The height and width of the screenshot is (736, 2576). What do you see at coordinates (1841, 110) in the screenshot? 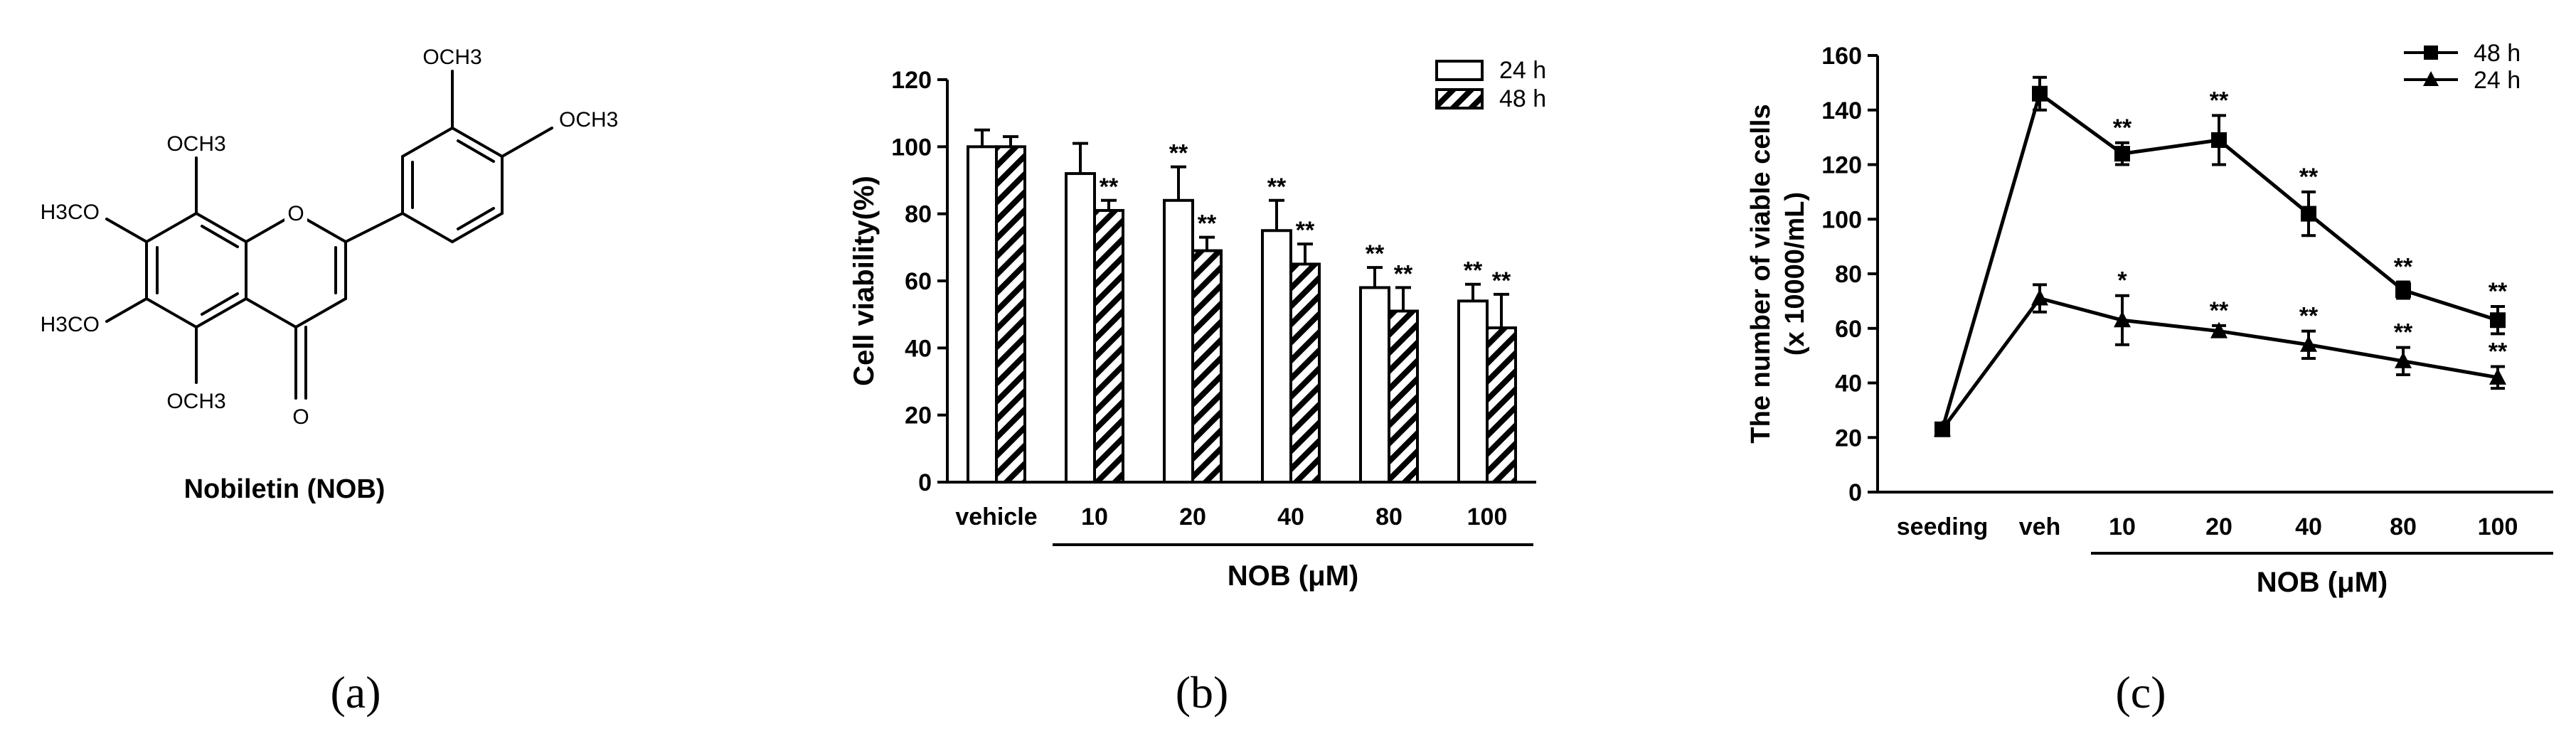
I see `y-tick-label: 140` at bounding box center [1841, 110].